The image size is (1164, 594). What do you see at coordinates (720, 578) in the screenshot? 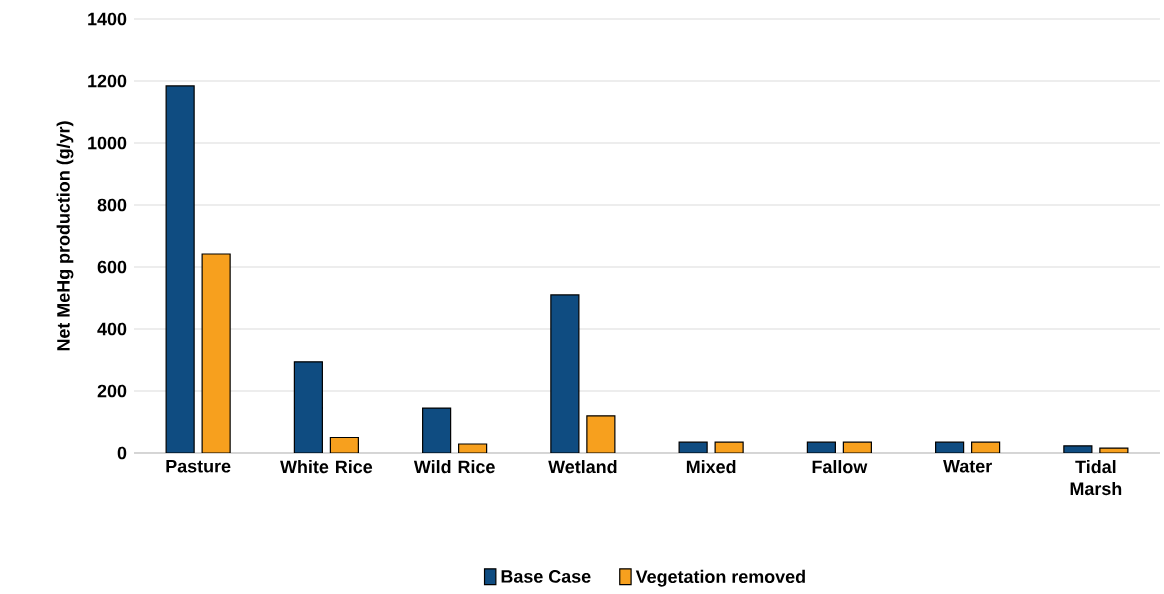
I see `legend-label: Vegetation removed` at bounding box center [720, 578].